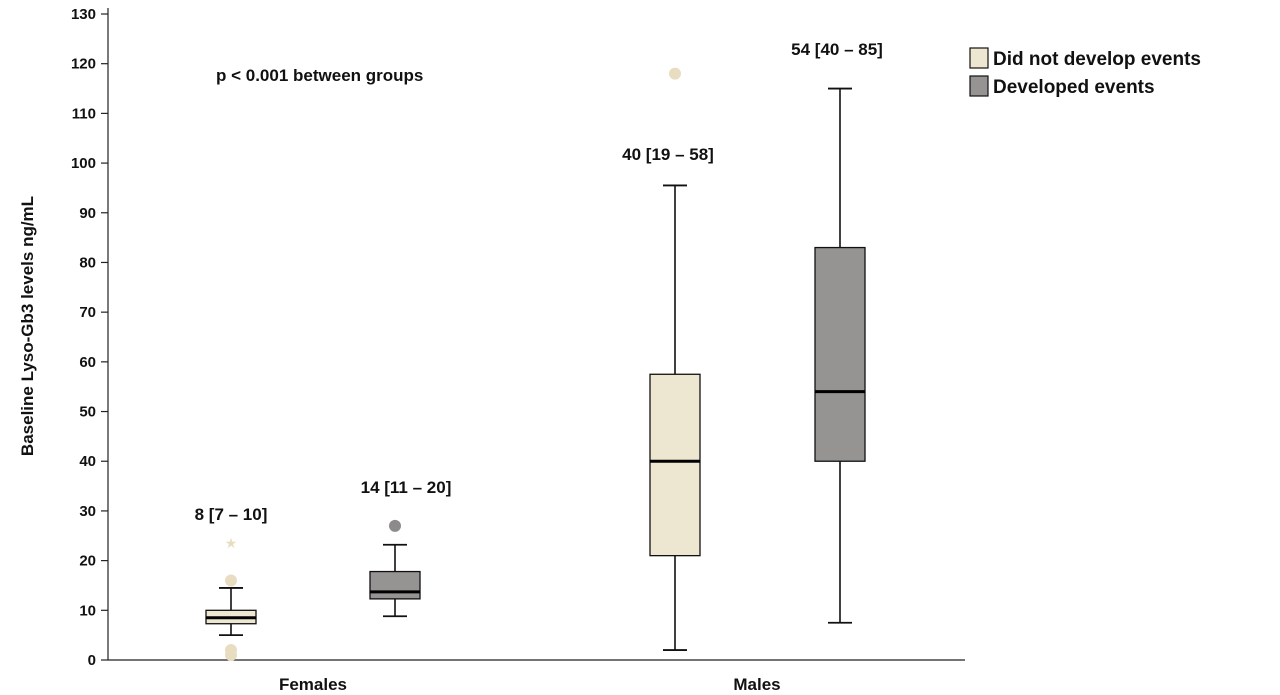 The image size is (1280, 695). What do you see at coordinates (319, 75) in the screenshot?
I see `p-value-annotation: p < 0.001 between groups` at bounding box center [319, 75].